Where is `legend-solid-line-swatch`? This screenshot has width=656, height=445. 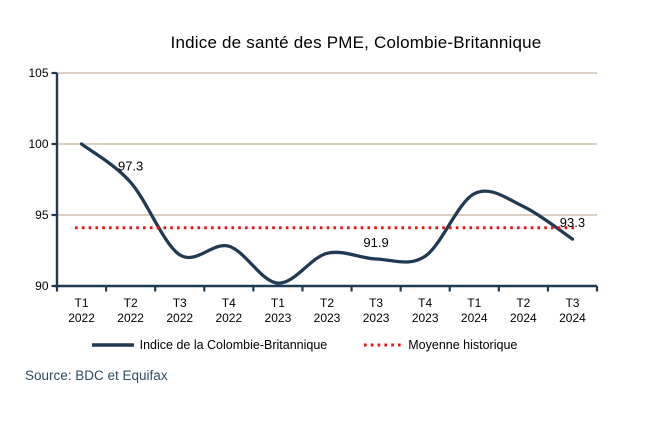 legend-solid-line-swatch is located at coordinates (112, 345).